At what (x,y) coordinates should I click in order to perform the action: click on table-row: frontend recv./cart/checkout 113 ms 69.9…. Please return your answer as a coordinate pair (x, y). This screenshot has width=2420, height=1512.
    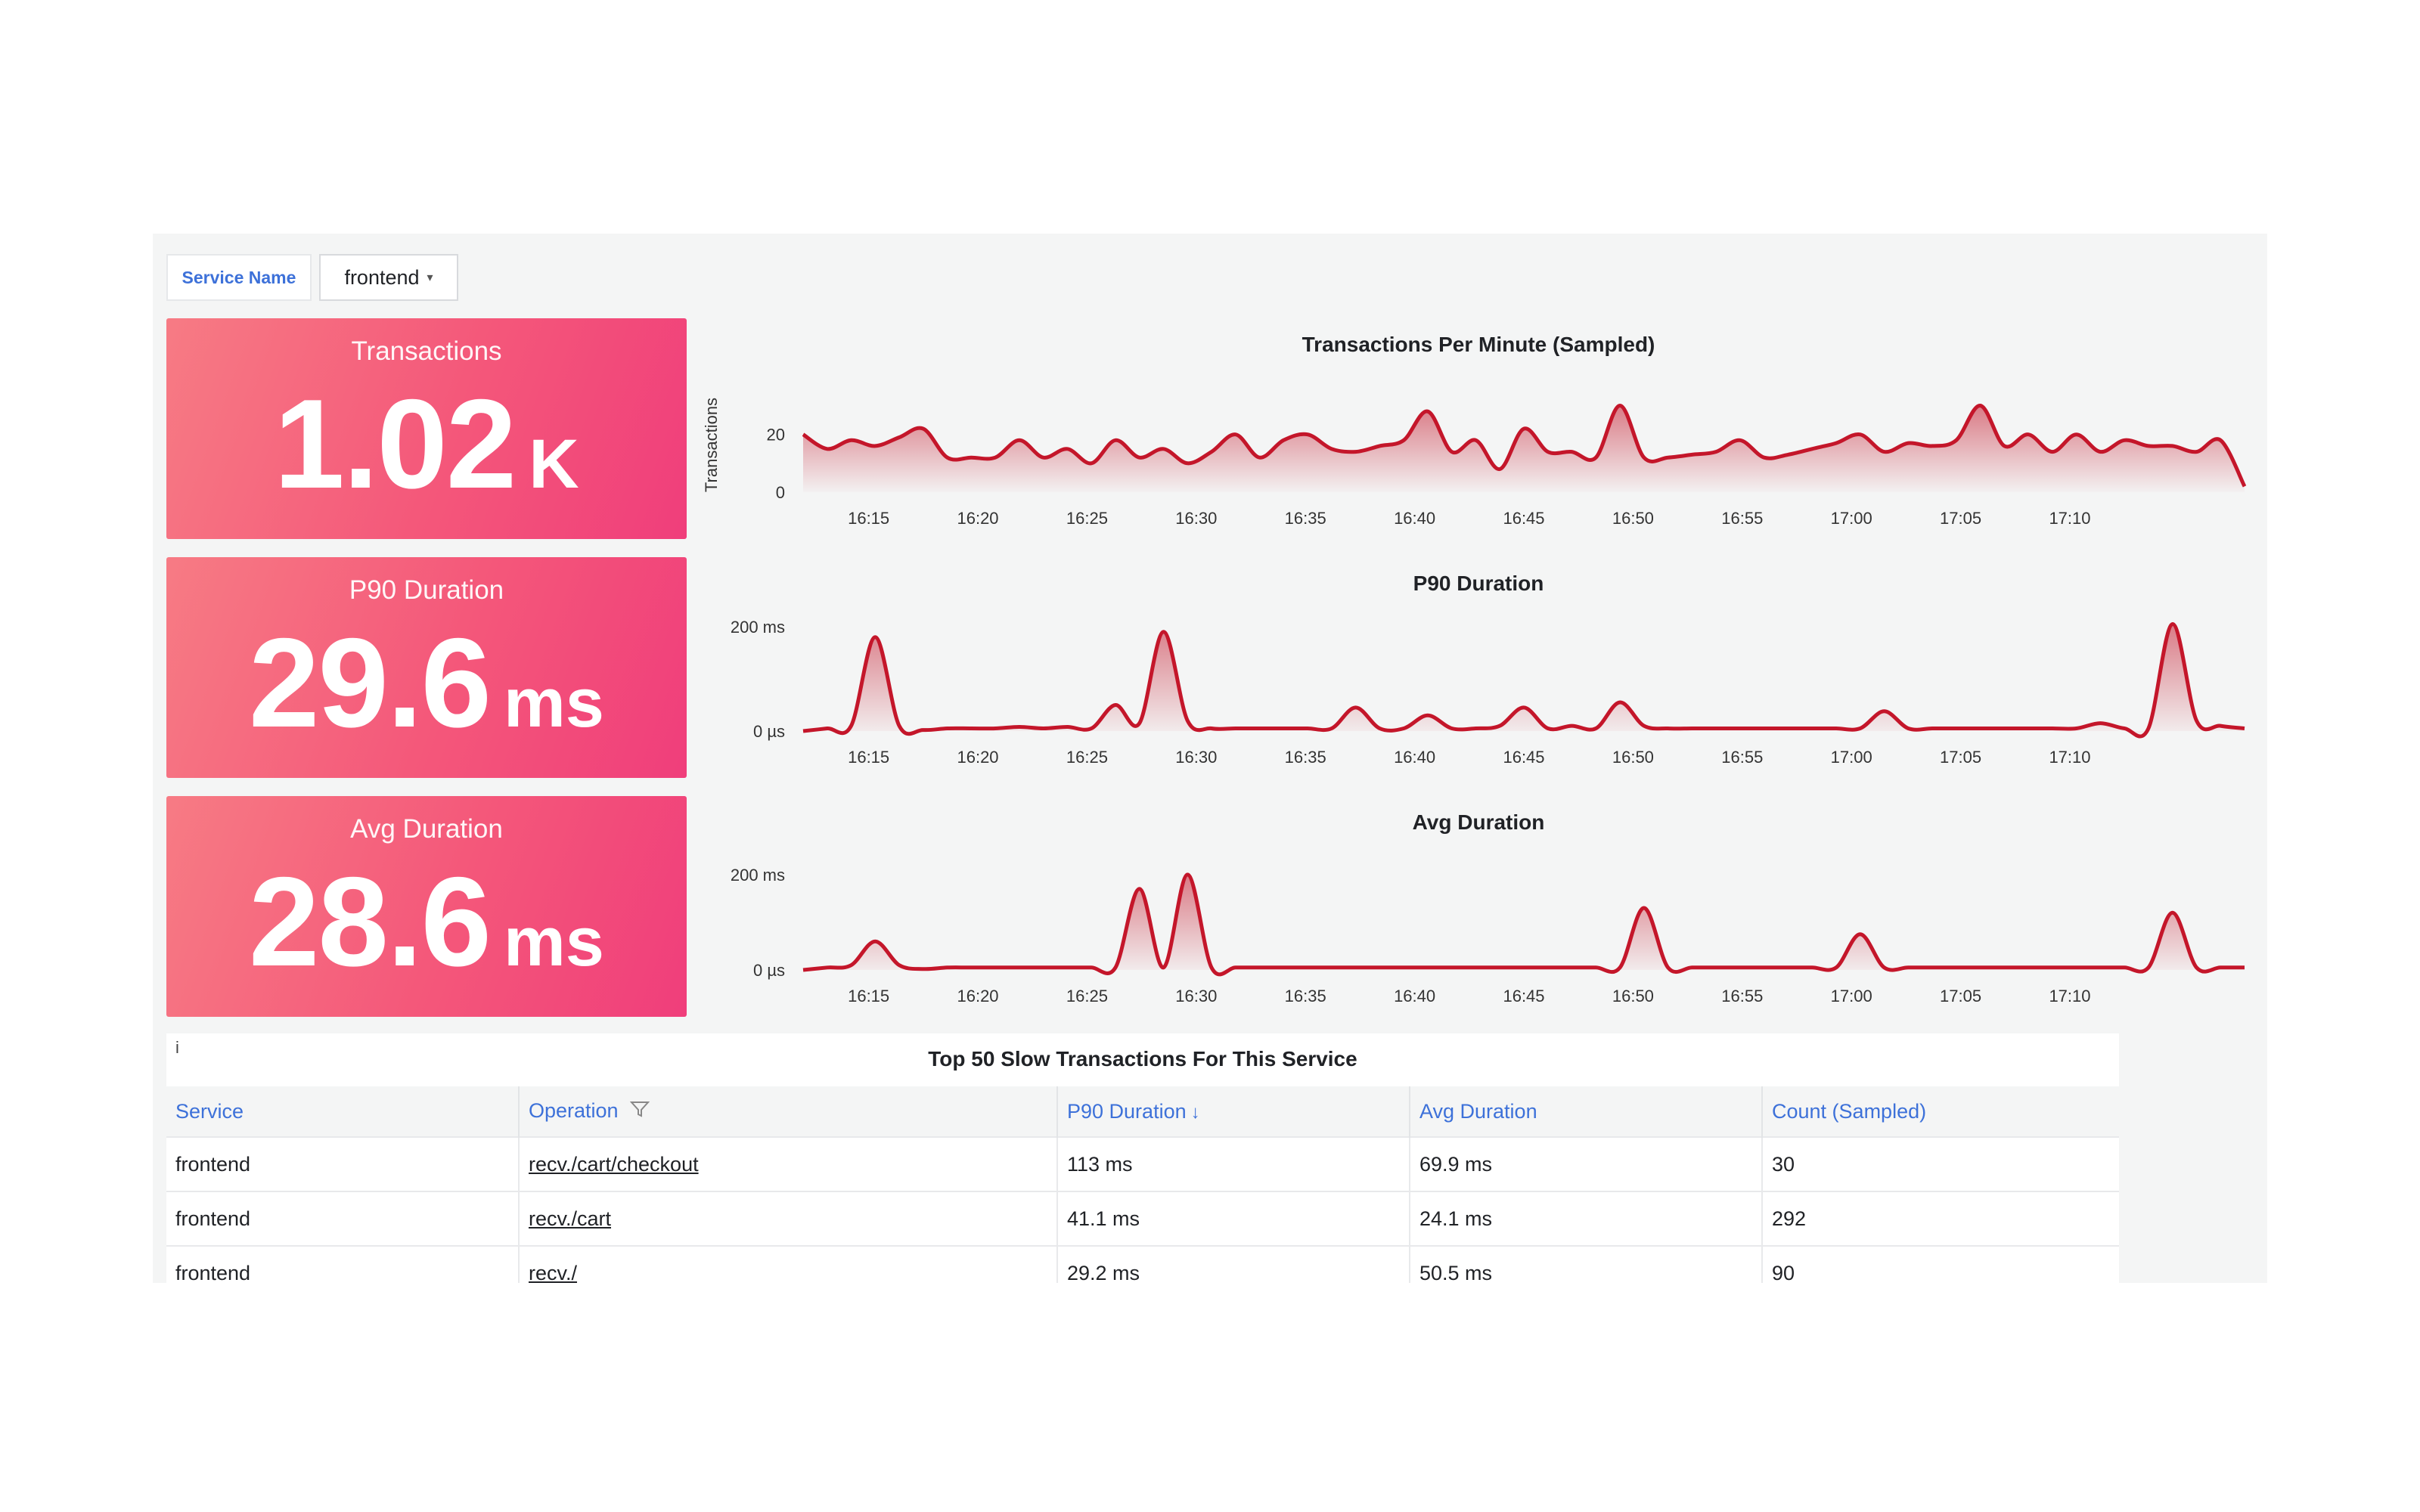
    Looking at the image, I should click on (1142, 1164).